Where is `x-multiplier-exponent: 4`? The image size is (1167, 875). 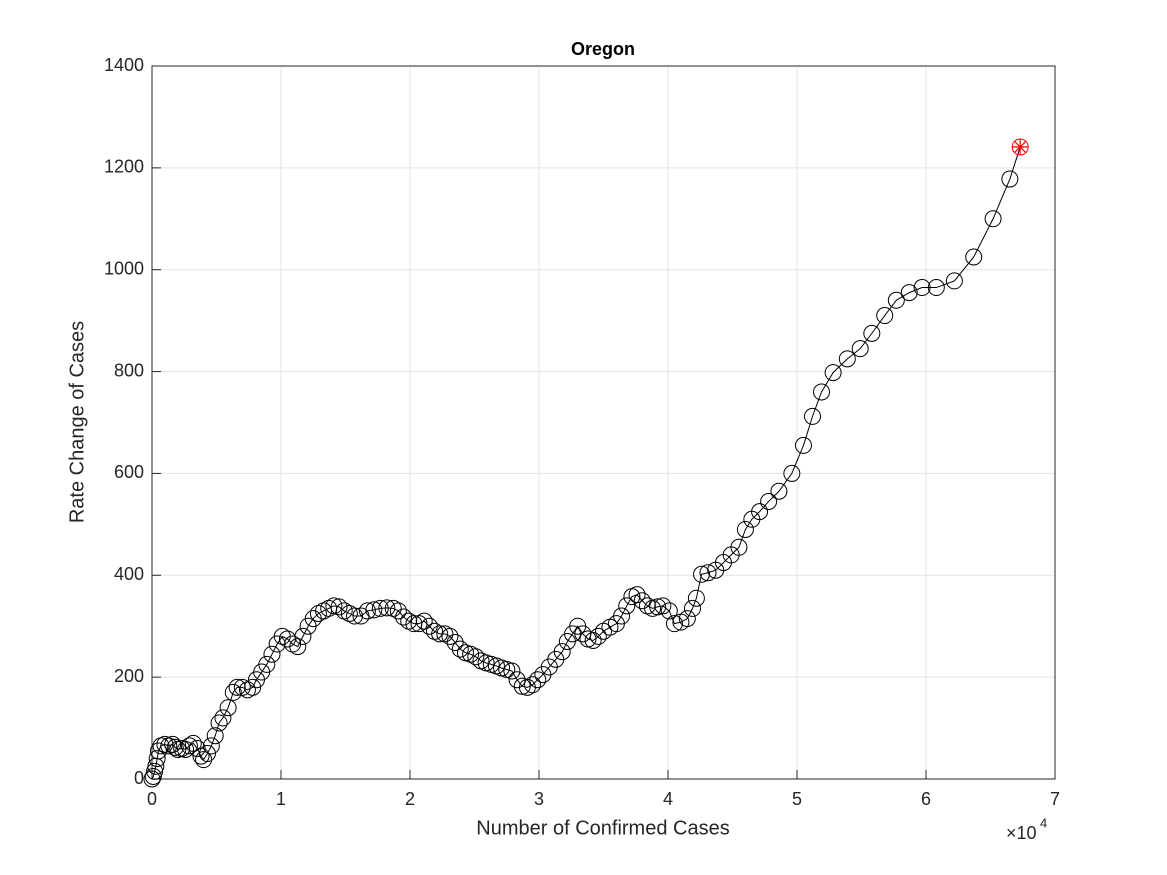
x-multiplier-exponent: 4 is located at coordinates (1043, 822).